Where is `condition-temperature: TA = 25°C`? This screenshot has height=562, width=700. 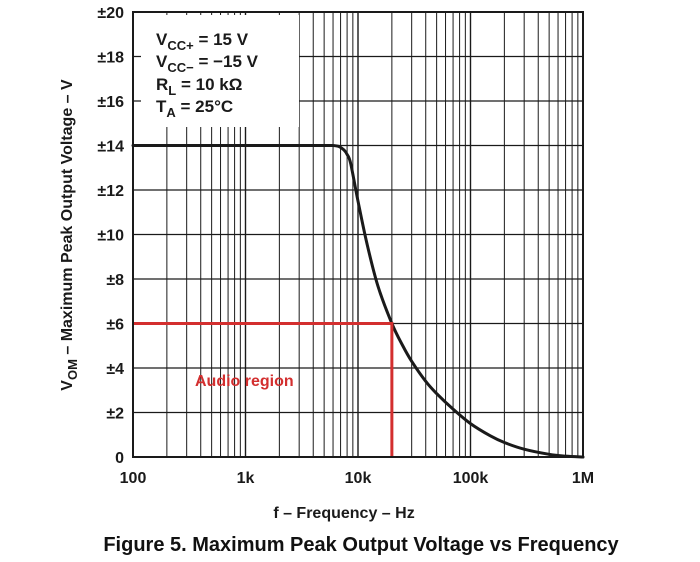 condition-temperature: TA = 25°C is located at coordinates (194, 108).